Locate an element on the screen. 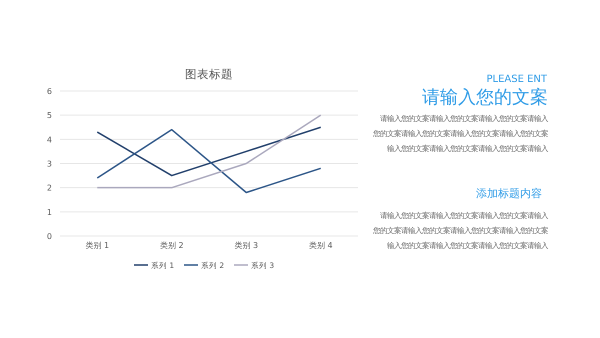  x-tick-label: 类别 4 is located at coordinates (320, 245).